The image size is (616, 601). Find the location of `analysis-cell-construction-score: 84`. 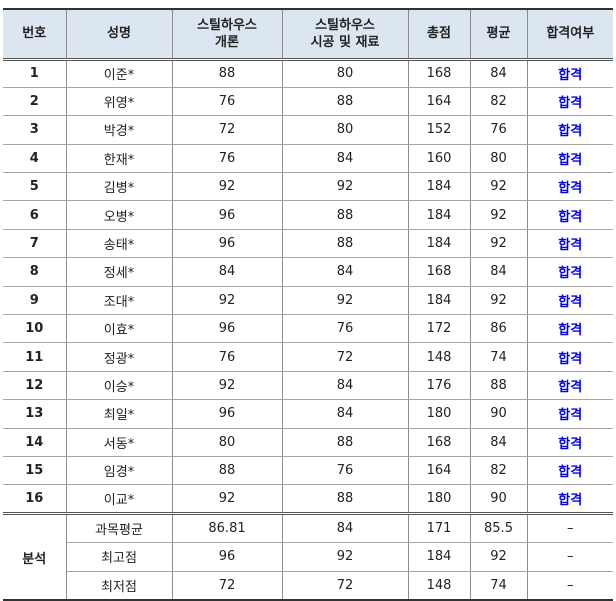

analysis-cell-construction-score: 84 is located at coordinates (345, 528).